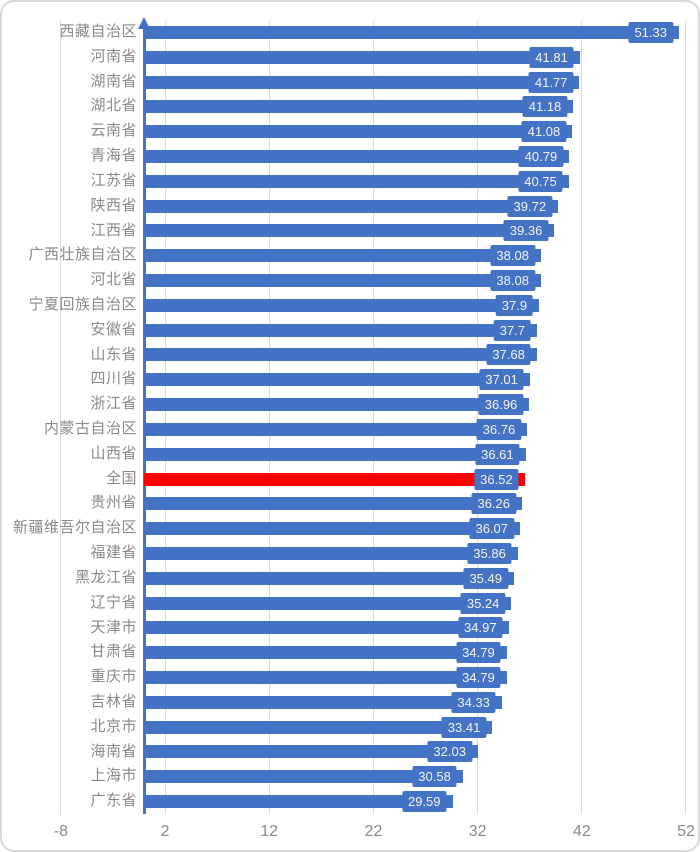 The height and width of the screenshot is (852, 700). Describe the element at coordinates (113, 553) in the screenshot. I see `category-label: 福建省` at that location.